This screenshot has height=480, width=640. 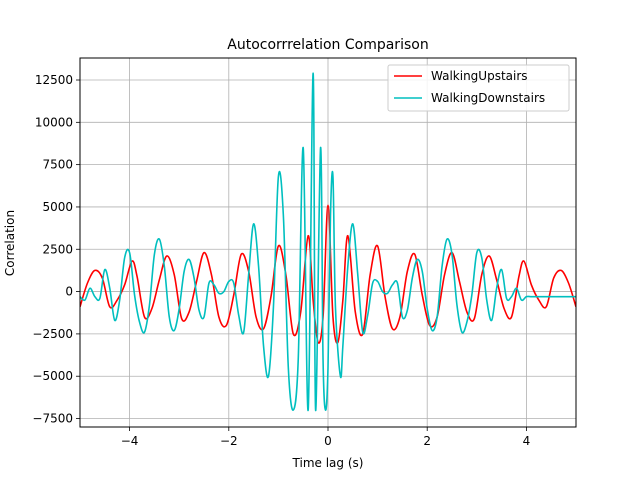 I want to click on x-tick-label: −2, so click(x=229, y=441).